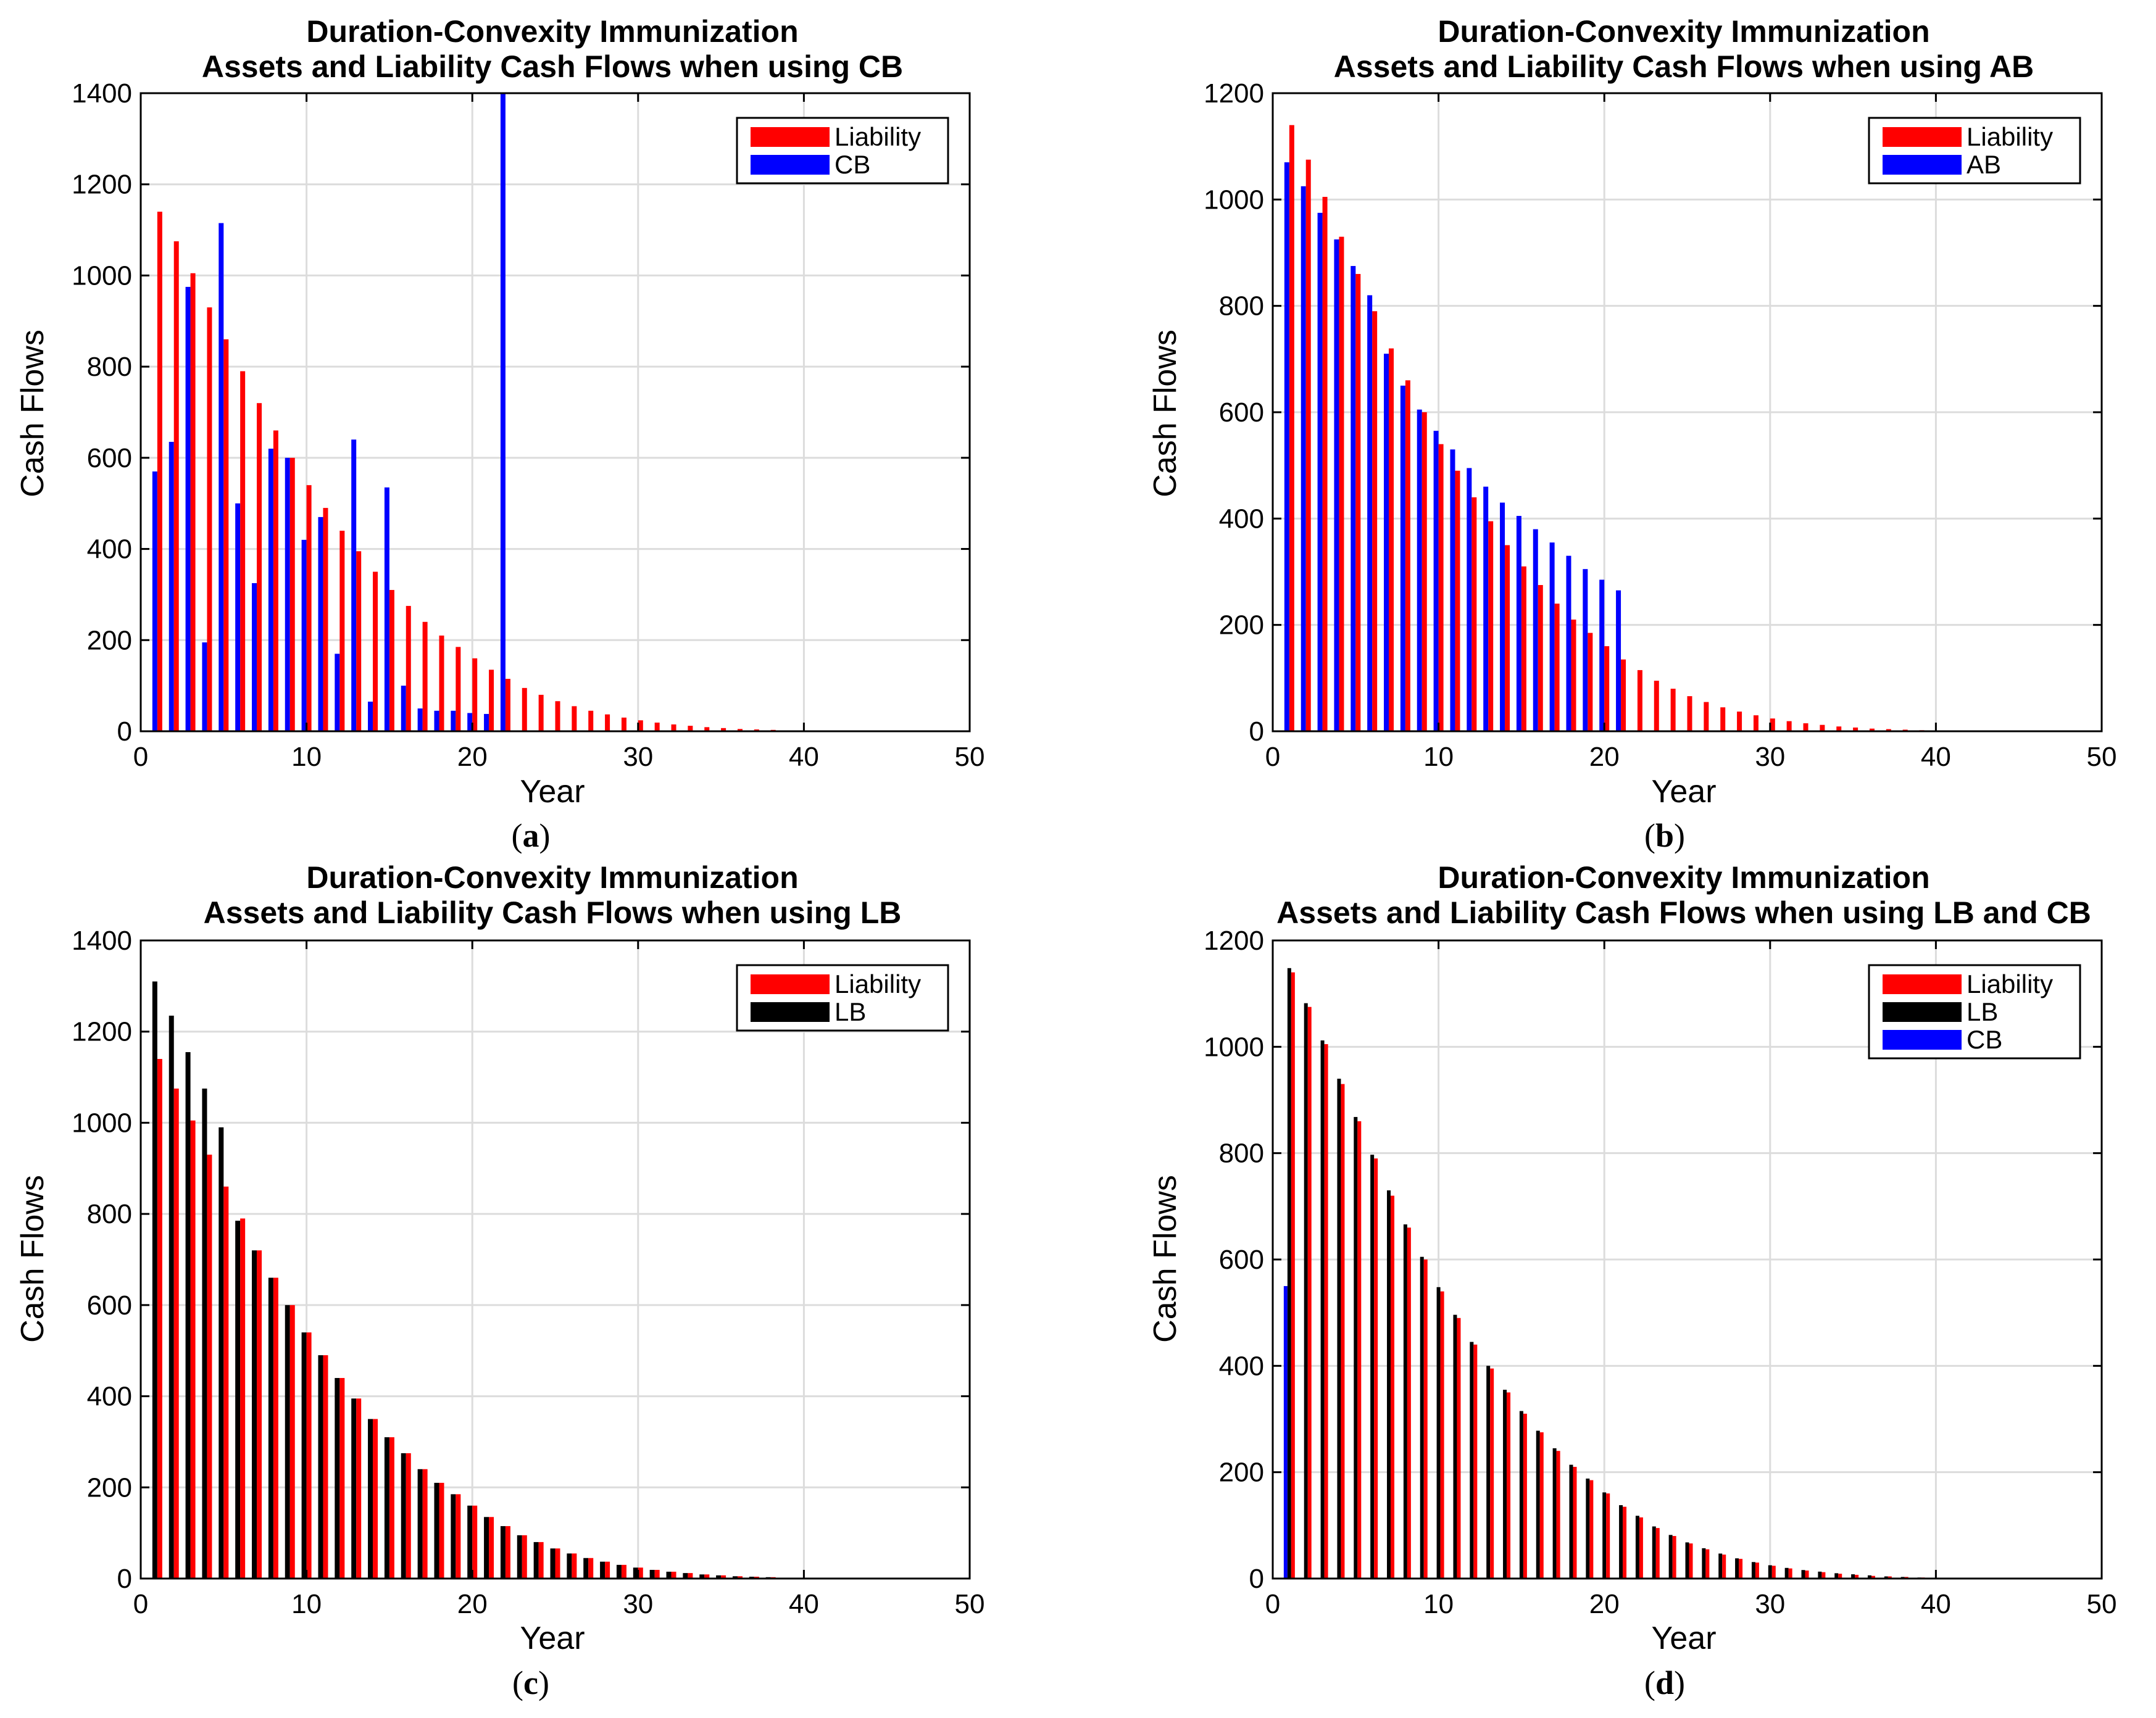 Image resolution: width=2156 pixels, height=1718 pixels. Describe the element at coordinates (306, 1604) in the screenshot. I see `x-tick-label: 10` at that location.